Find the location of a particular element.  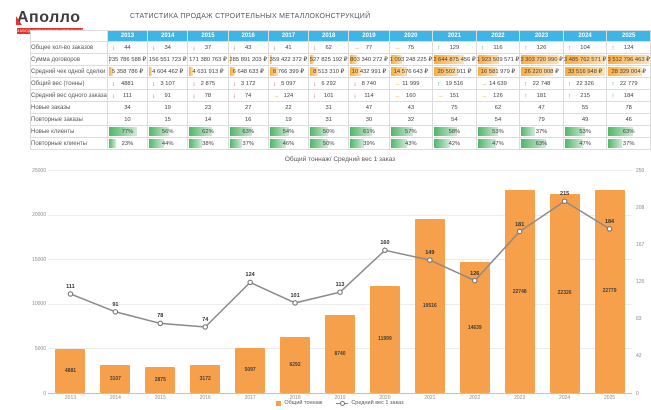

logo-brand-text: Аполло is located at coordinates (49, 18).